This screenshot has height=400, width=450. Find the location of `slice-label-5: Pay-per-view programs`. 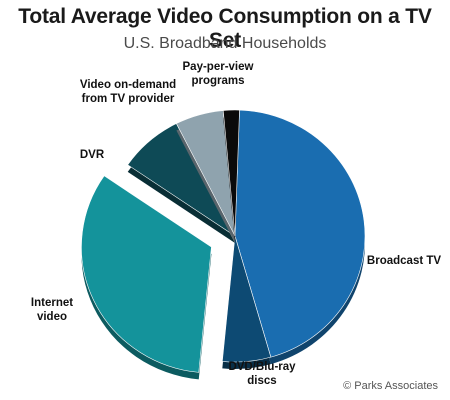

slice-label-5: Pay-per-view programs is located at coordinates (218, 74).